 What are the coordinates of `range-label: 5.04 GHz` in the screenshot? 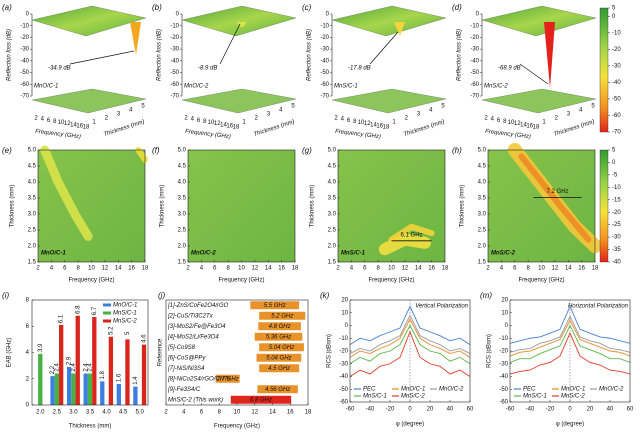 It's located at (281, 348).